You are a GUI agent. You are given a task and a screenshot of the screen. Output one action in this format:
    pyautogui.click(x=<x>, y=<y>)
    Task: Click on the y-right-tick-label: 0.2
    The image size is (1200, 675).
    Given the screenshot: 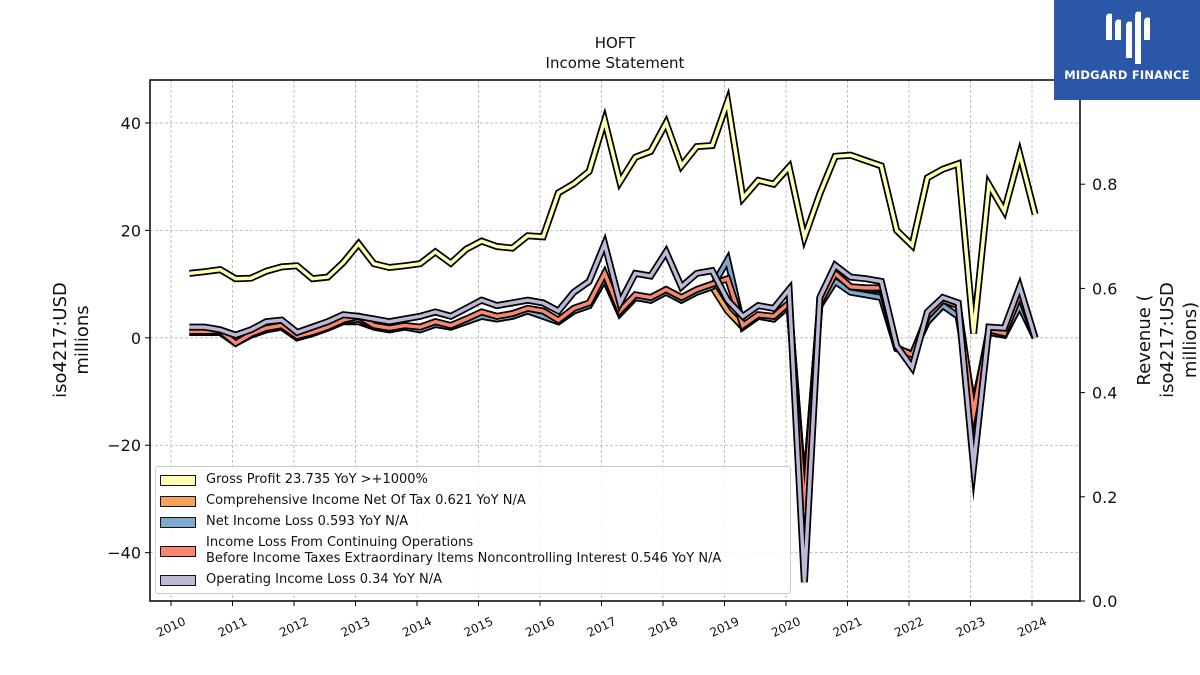 What is the action you would take?
    pyautogui.click(x=1104, y=497)
    